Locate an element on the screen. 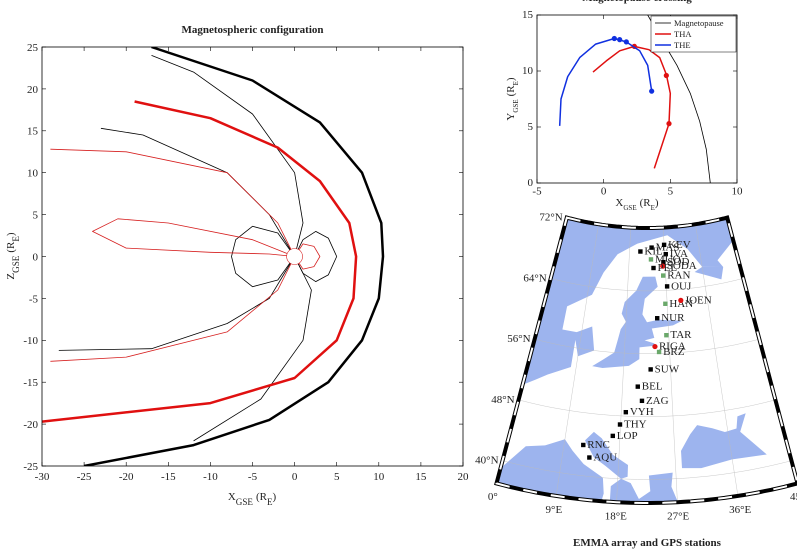 The width and height of the screenshot is (797, 553). station-label: AQU is located at coordinates (605, 458).